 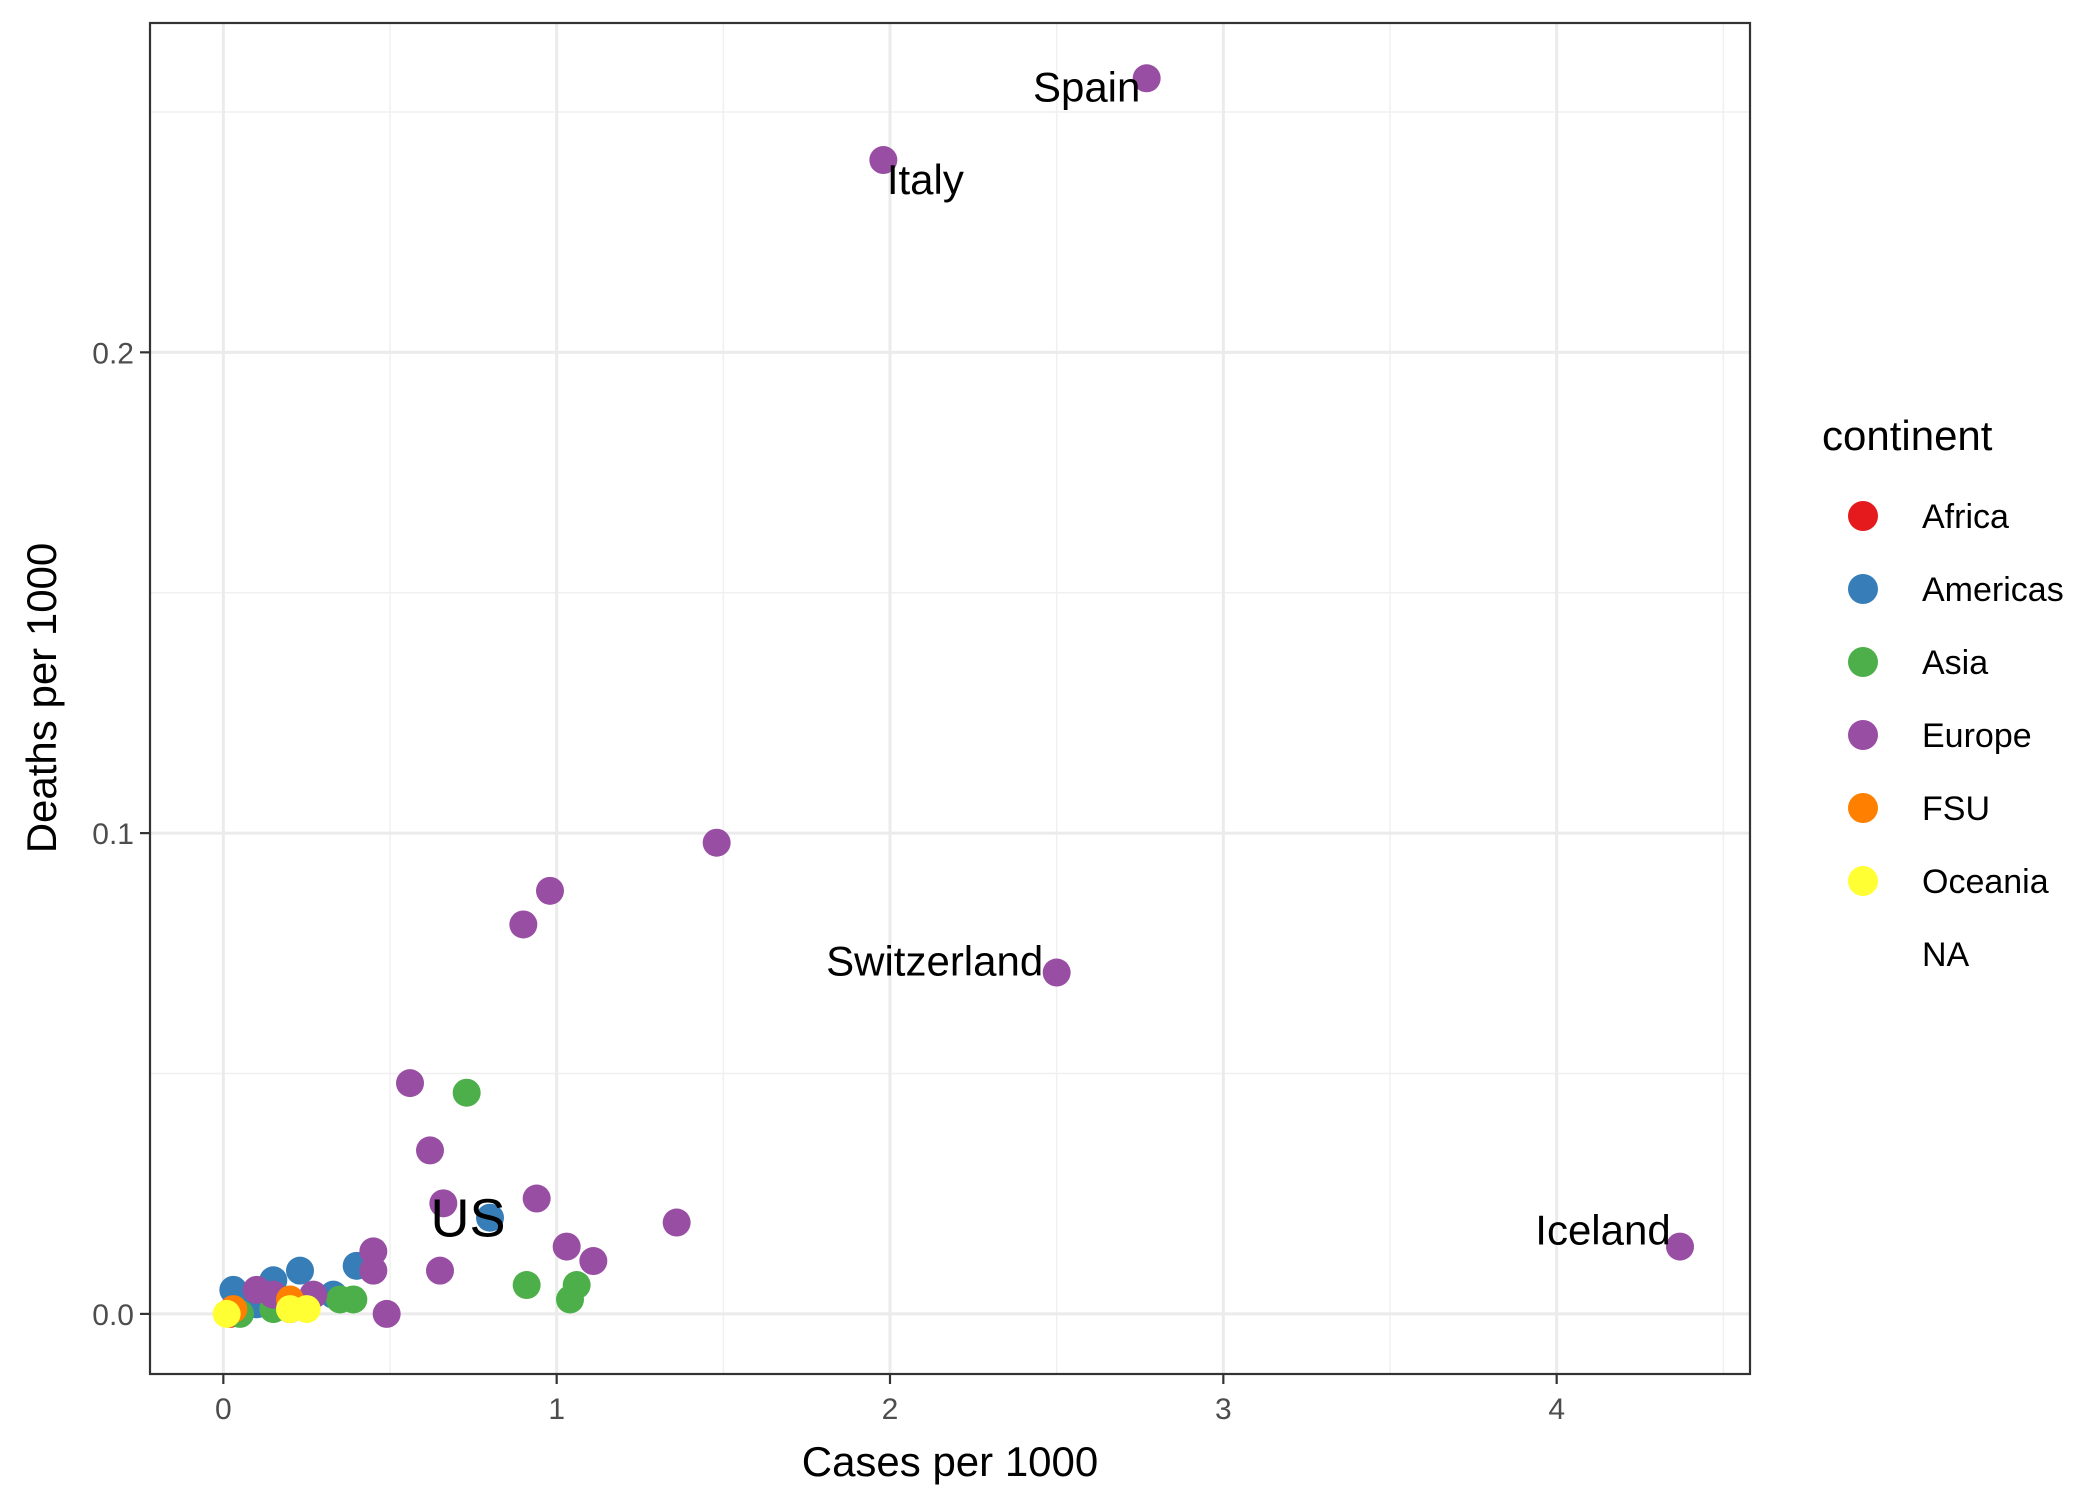 What do you see at coordinates (925, 179) in the screenshot?
I see `annotation-italy: Italy` at bounding box center [925, 179].